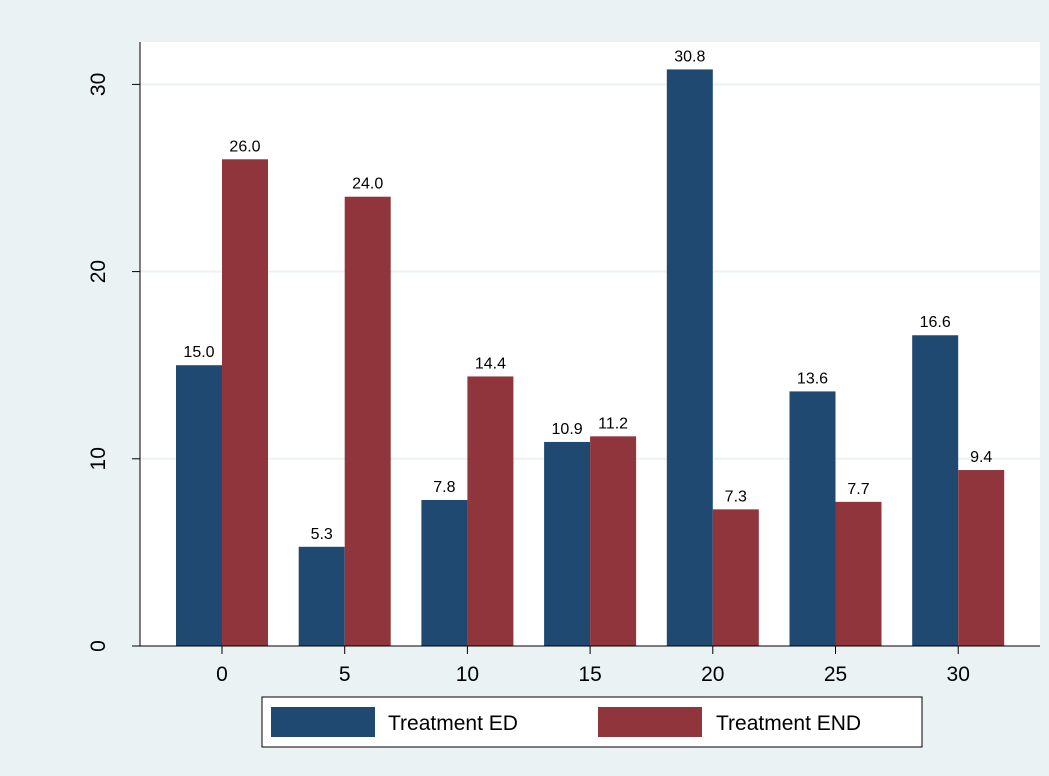 This screenshot has height=776, width=1049. I want to click on x-tick-label: 5, so click(345, 674).